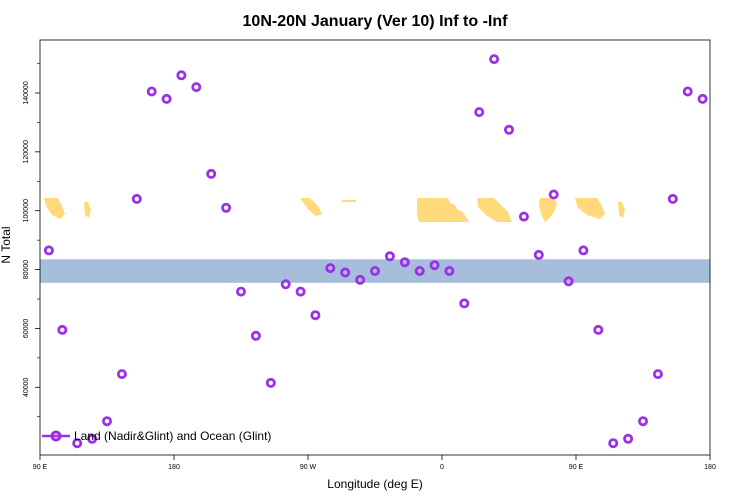 Image resolution: width=750 pixels, height=500 pixels. Describe the element at coordinates (548, 210) in the screenshot. I see `land-india` at that location.